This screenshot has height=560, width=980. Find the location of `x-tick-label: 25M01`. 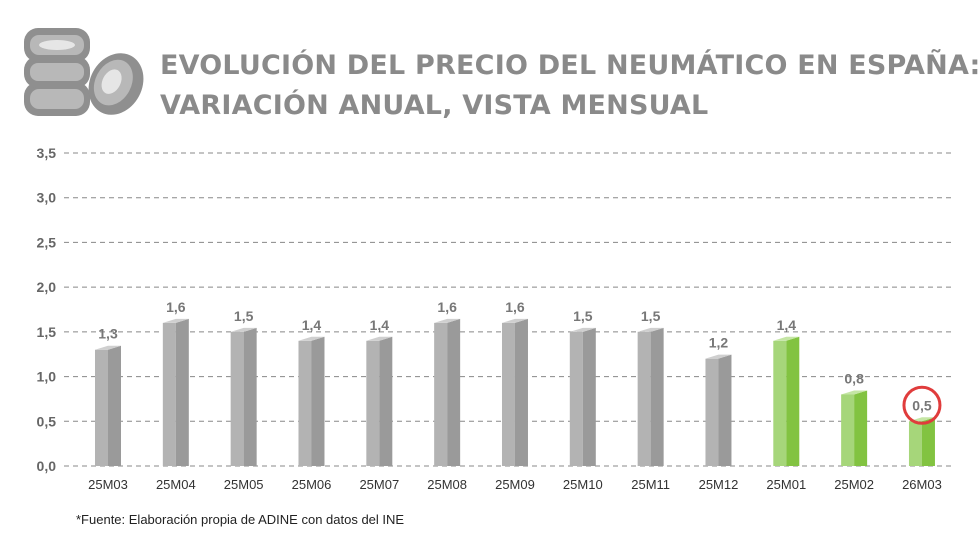

x-tick-label: 25M01 is located at coordinates (786, 484).